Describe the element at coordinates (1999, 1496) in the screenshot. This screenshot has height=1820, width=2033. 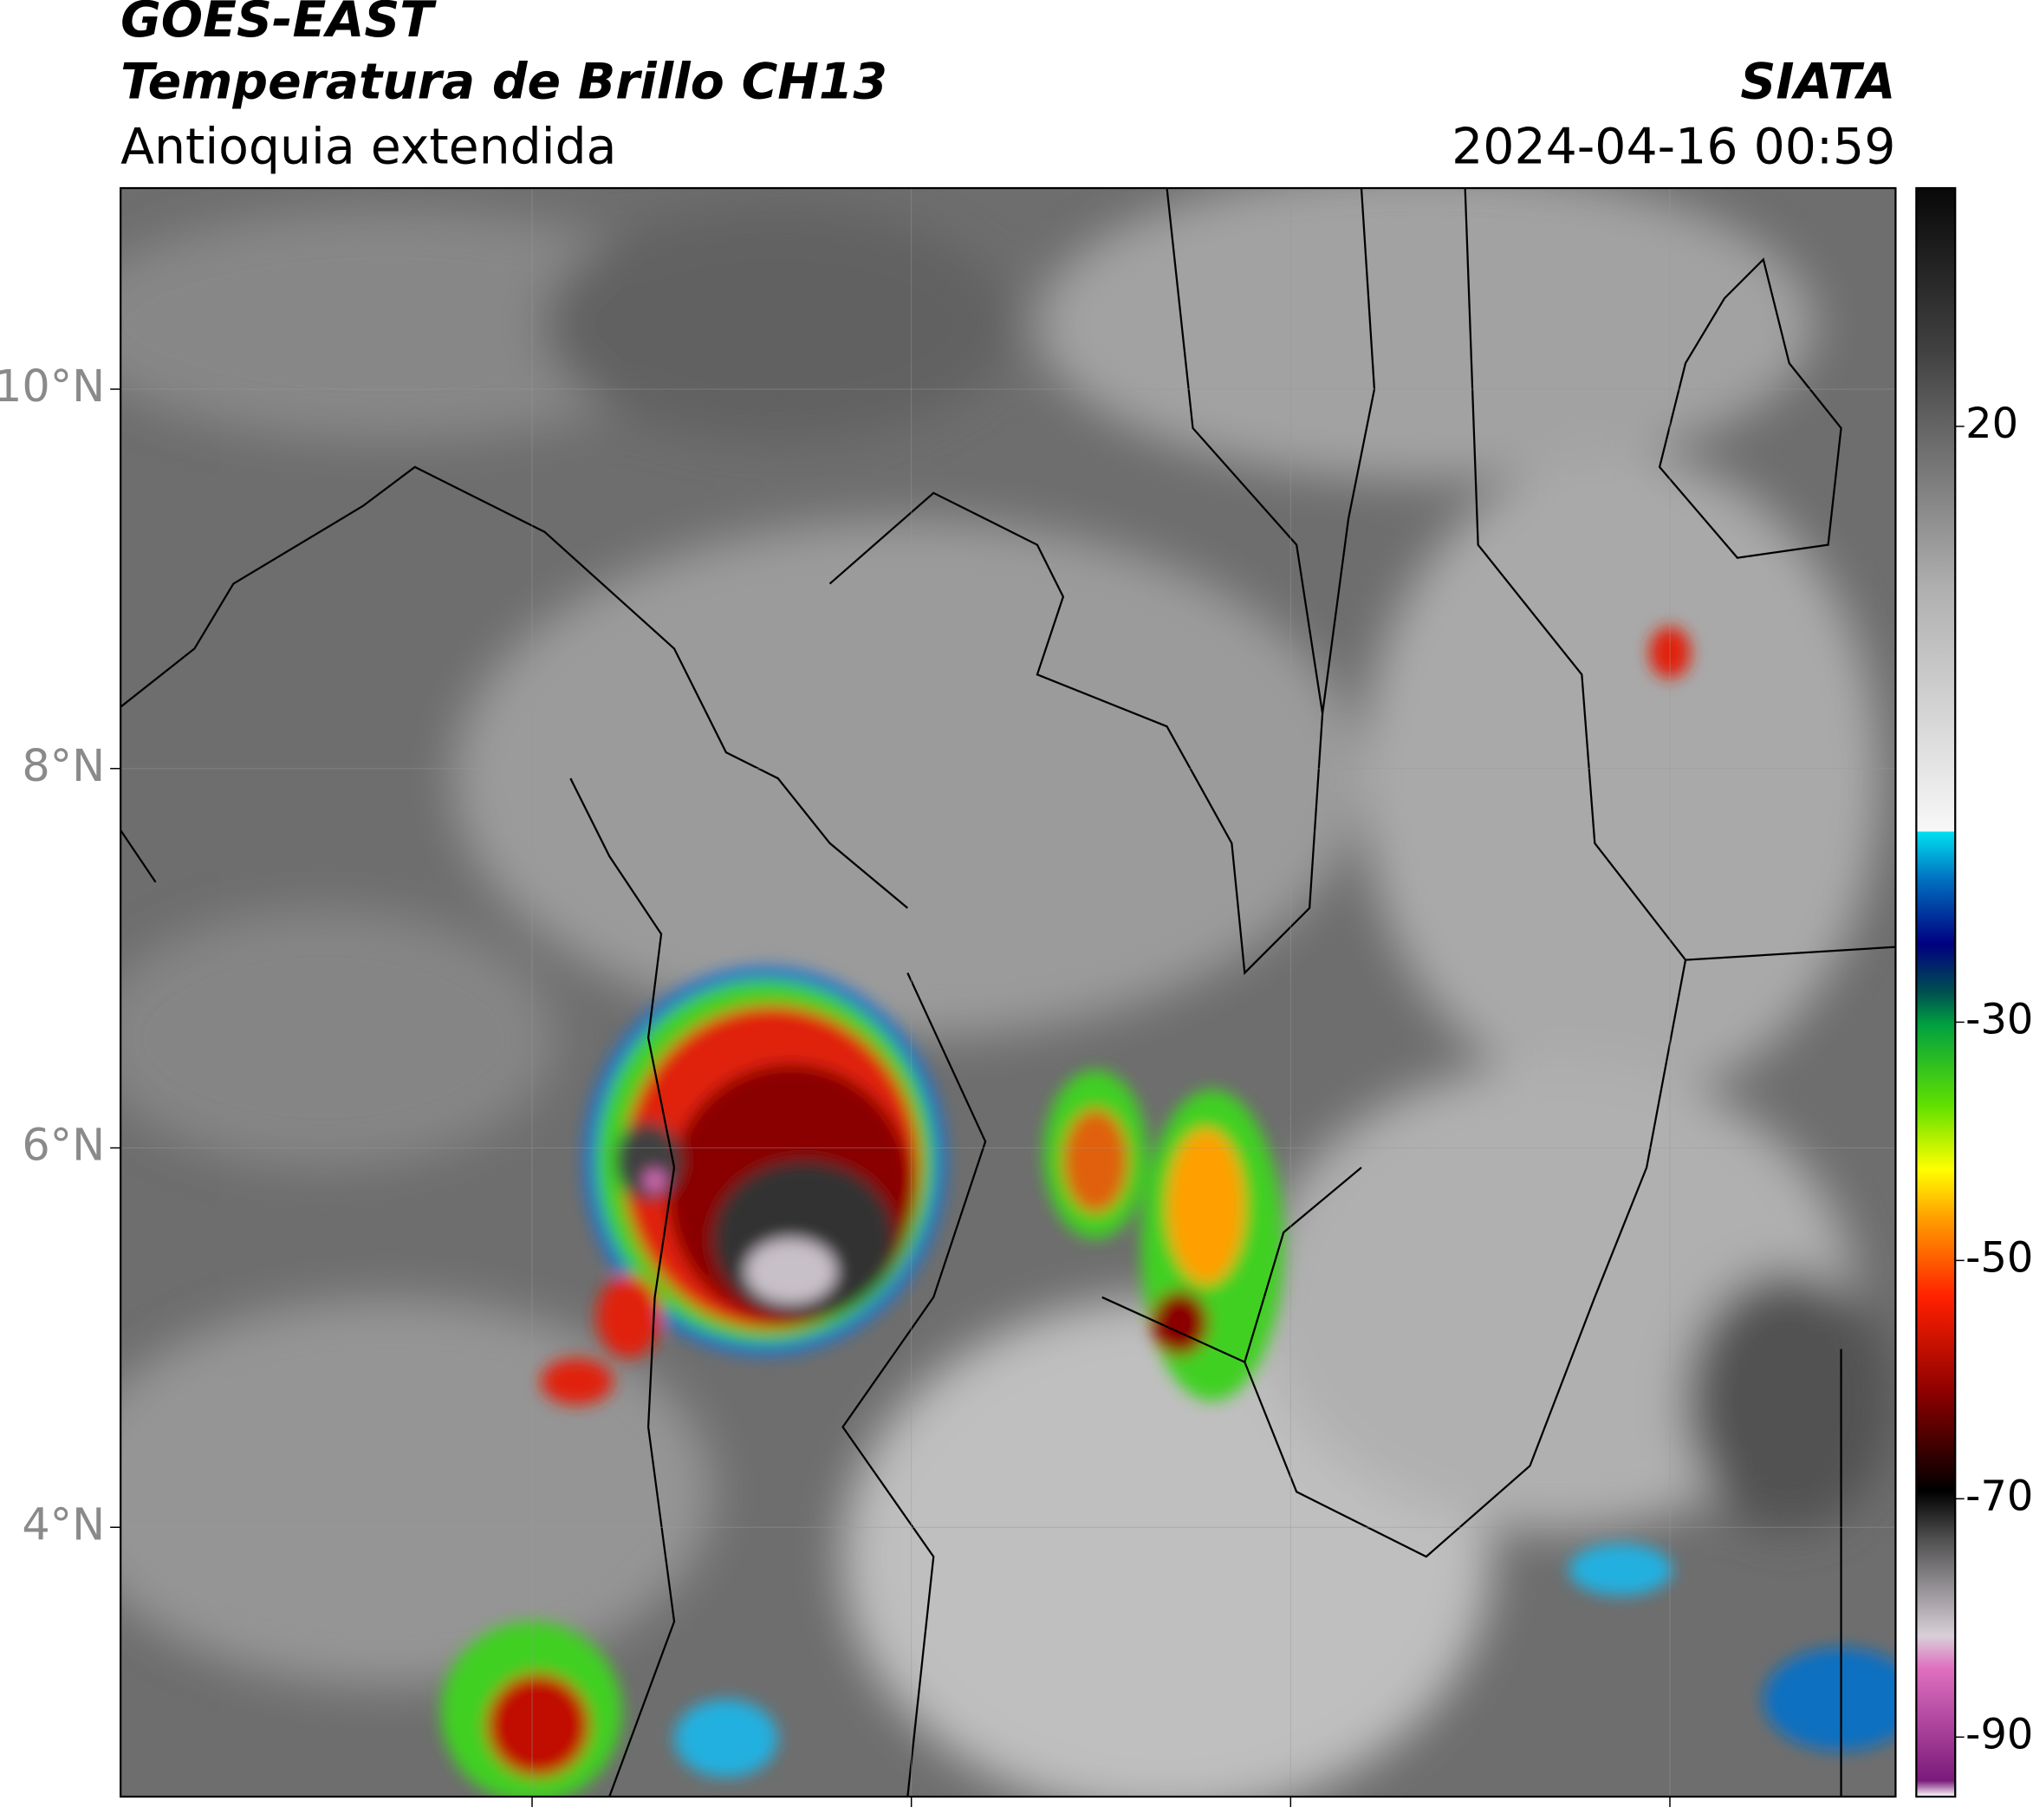
I see `colorbar-label: -70` at that location.